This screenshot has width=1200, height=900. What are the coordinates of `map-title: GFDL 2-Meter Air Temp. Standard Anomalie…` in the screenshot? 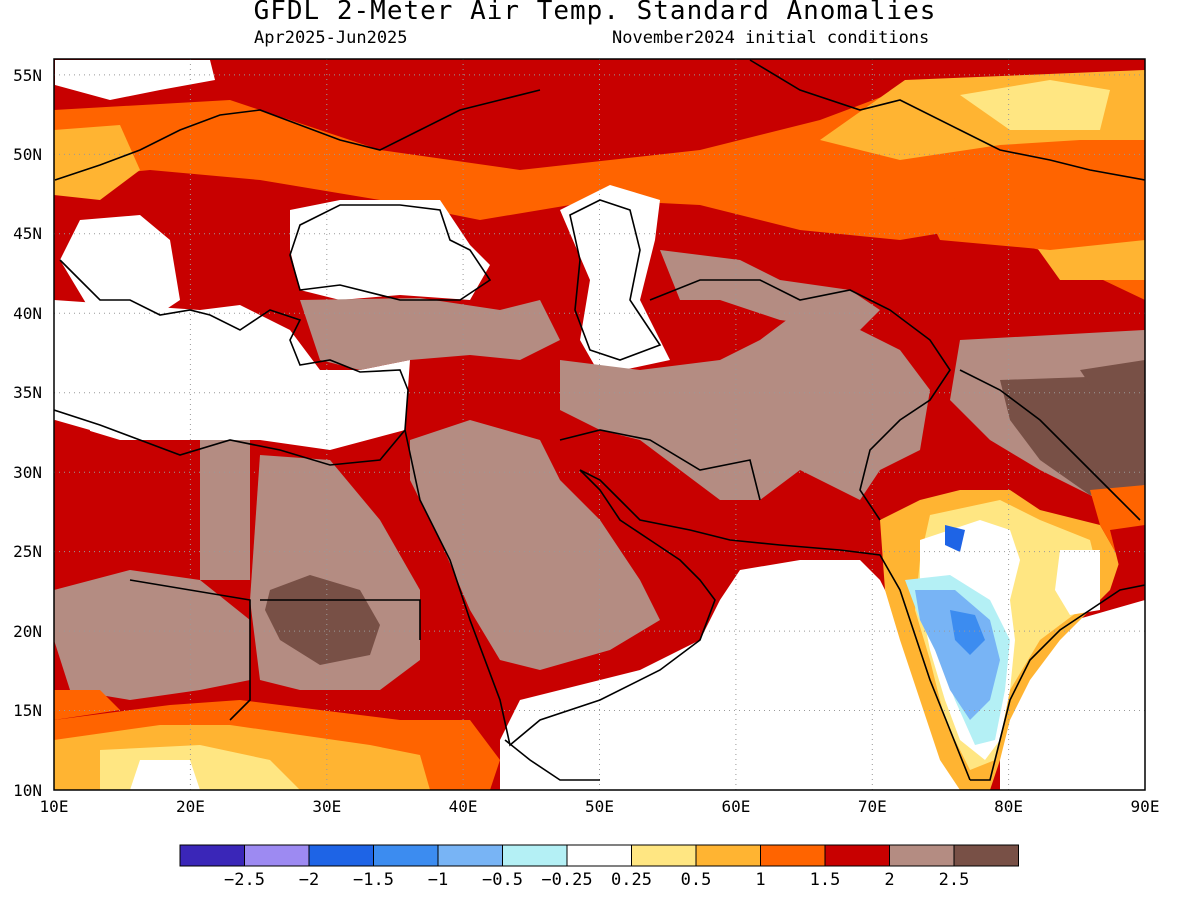 It's located at (595, 13).